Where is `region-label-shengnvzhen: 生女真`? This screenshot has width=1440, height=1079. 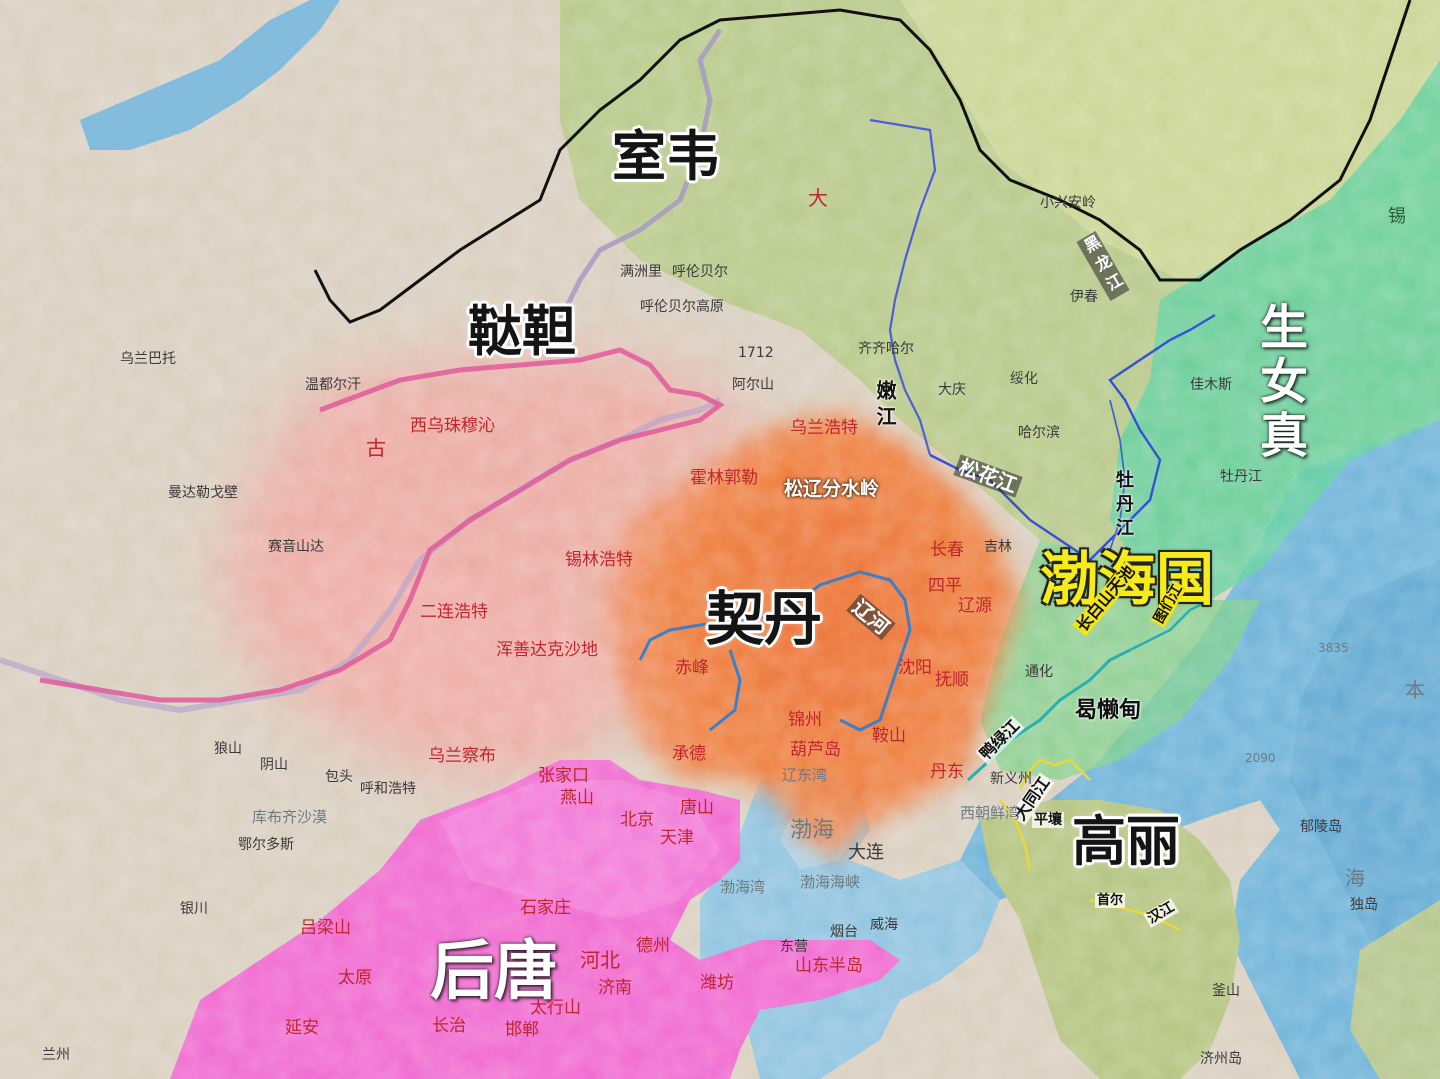
region-label-shengnvzhen: 生女真 is located at coordinates (1279, 383).